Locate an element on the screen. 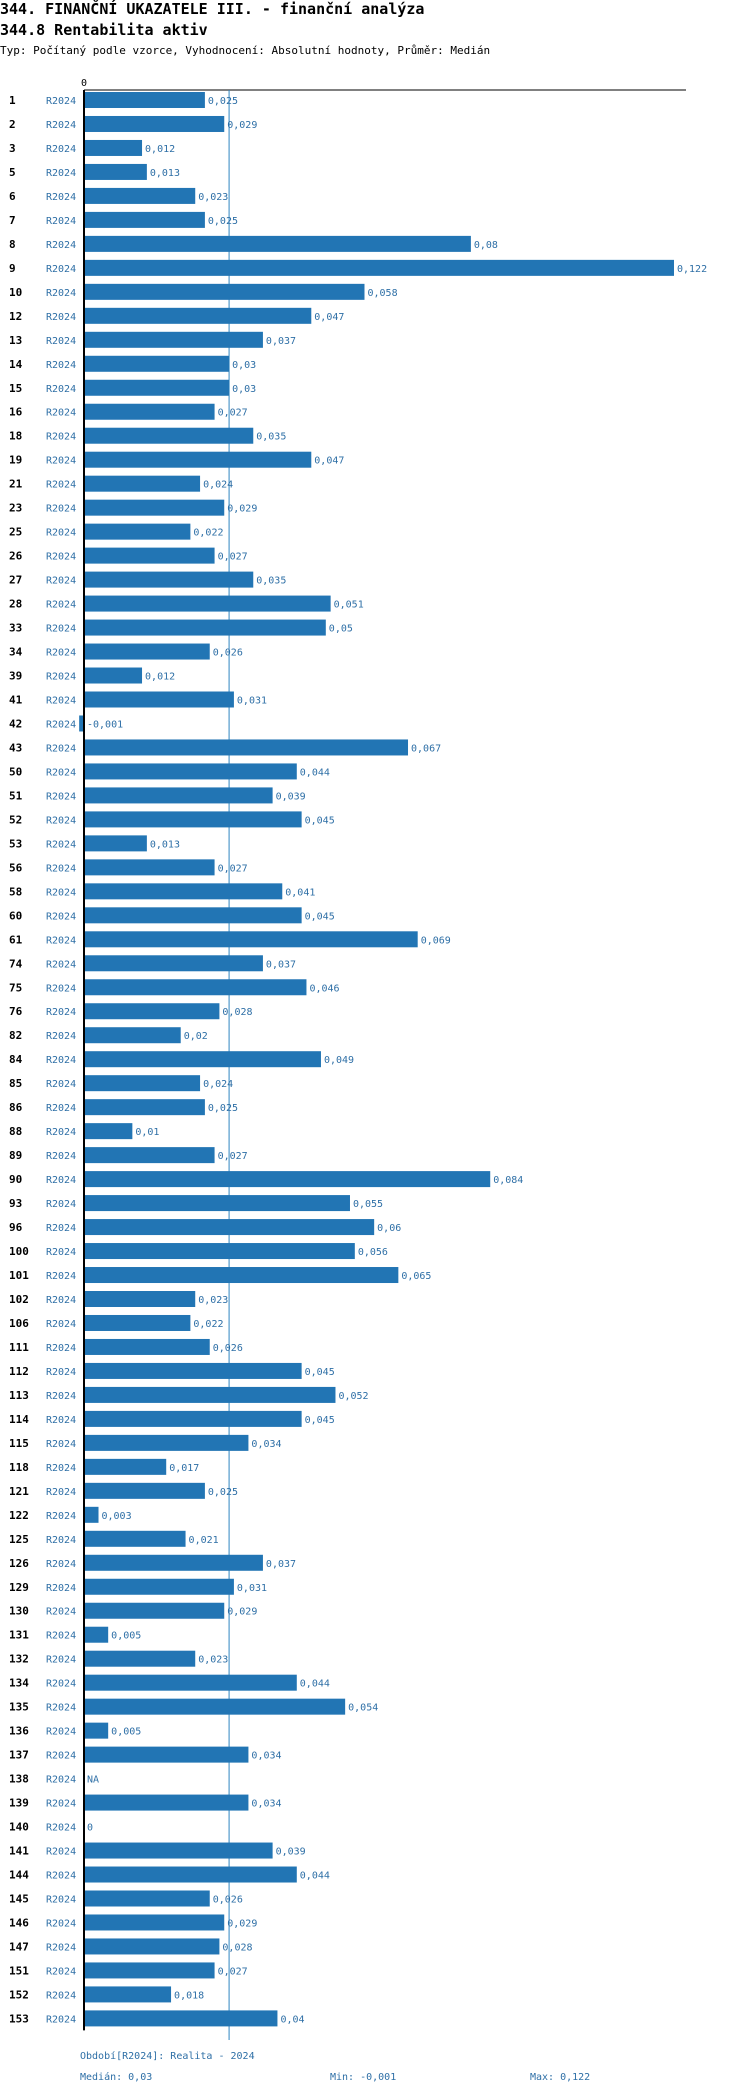 The image size is (750, 2096). row-label: 126 is located at coordinates (19, 1563).